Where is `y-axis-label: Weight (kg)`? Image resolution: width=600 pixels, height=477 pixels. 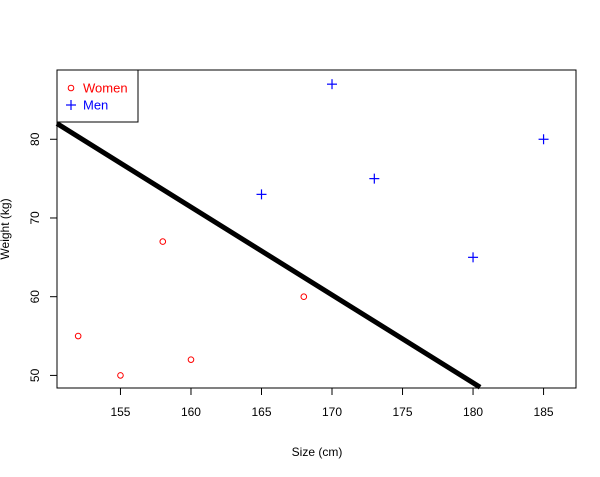 y-axis-label: Weight (kg) is located at coordinates (6, 228).